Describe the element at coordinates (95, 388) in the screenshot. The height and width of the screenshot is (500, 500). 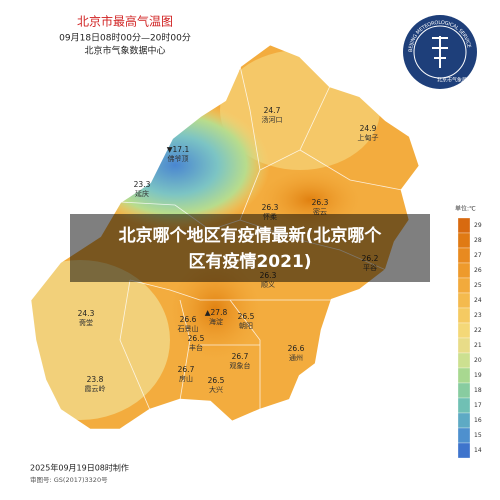
I see `station-name: 霞云岭` at that location.